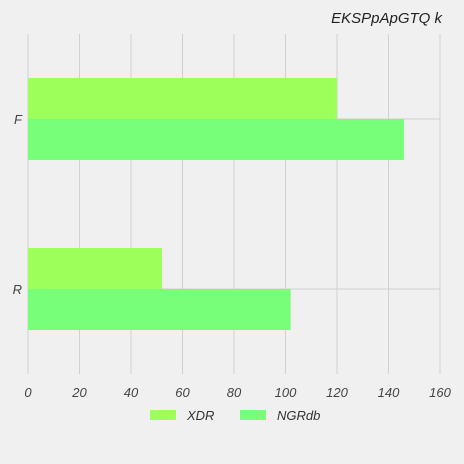 Image resolution: width=464 pixels, height=464 pixels. Describe the element at coordinates (17, 289) in the screenshot. I see `y-tick-label: R` at that location.